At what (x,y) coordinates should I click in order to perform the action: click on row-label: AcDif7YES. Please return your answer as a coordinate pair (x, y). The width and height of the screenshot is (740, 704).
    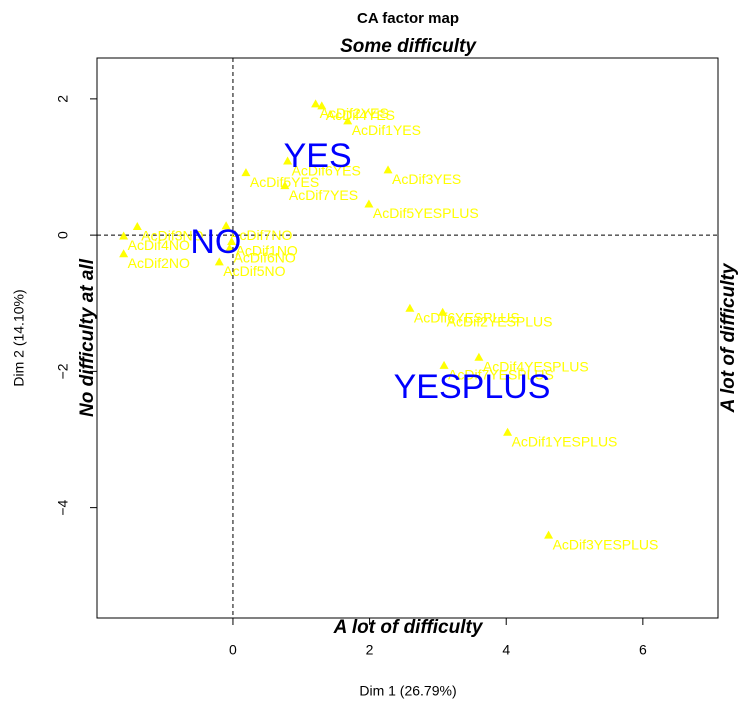
    Looking at the image, I should click on (323, 195).